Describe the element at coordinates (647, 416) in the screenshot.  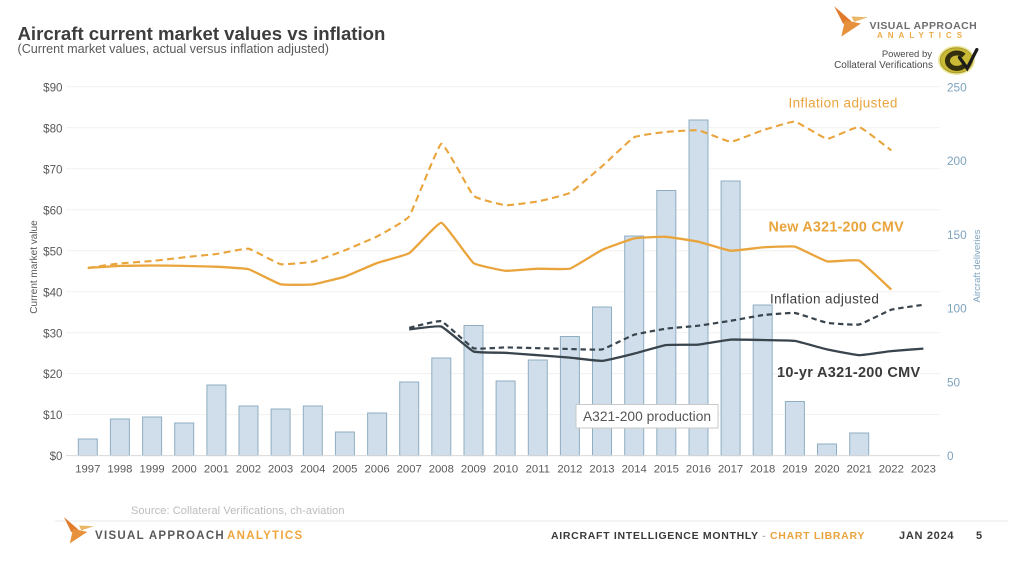
I see `svg-text: A321-200 production` at that location.